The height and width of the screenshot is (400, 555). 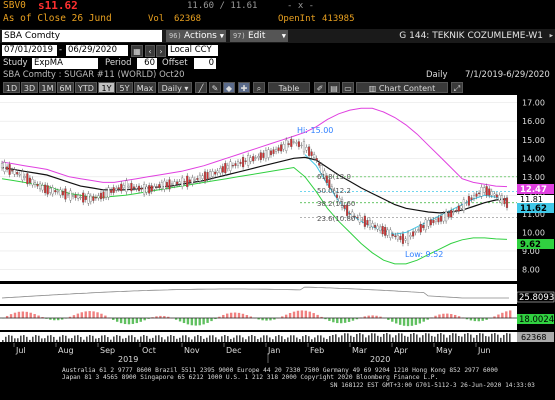 What do you see at coordinates (97, 50) in the screenshot?
I see `date-to-input: 06/29/2020` at bounding box center [97, 50].